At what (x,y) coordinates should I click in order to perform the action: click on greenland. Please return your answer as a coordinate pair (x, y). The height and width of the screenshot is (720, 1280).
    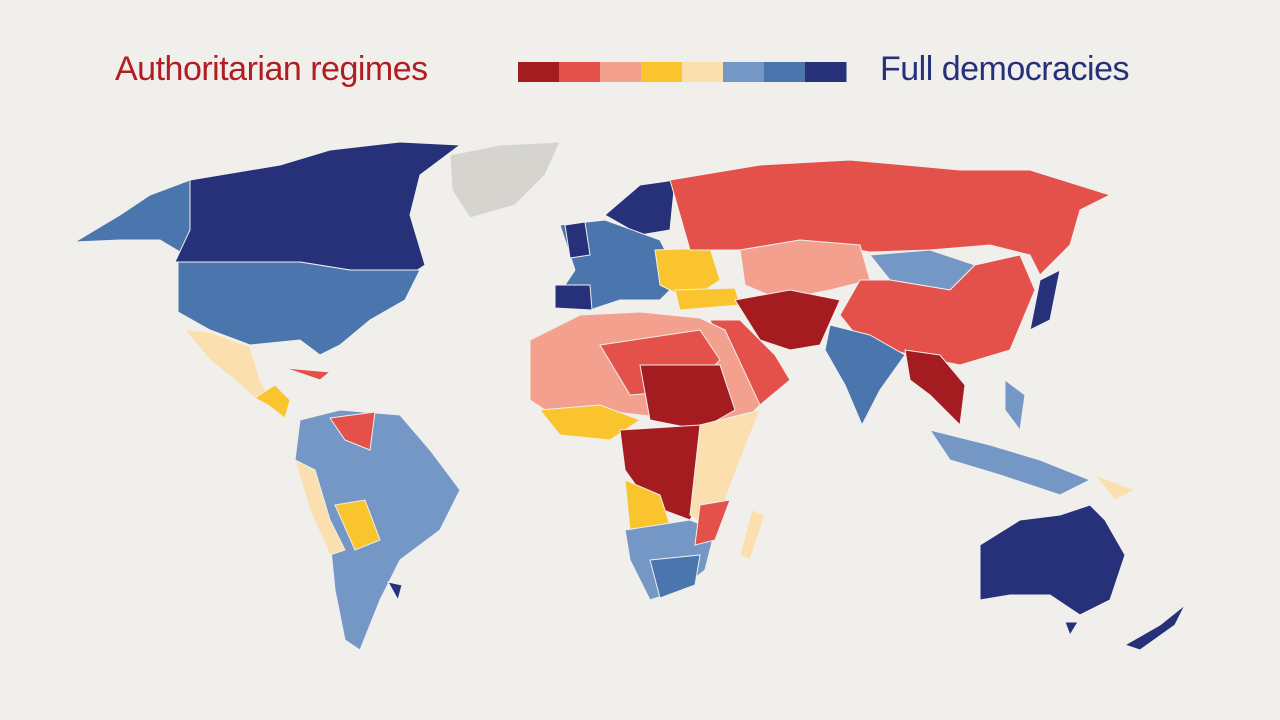
    Looking at the image, I should click on (505, 180).